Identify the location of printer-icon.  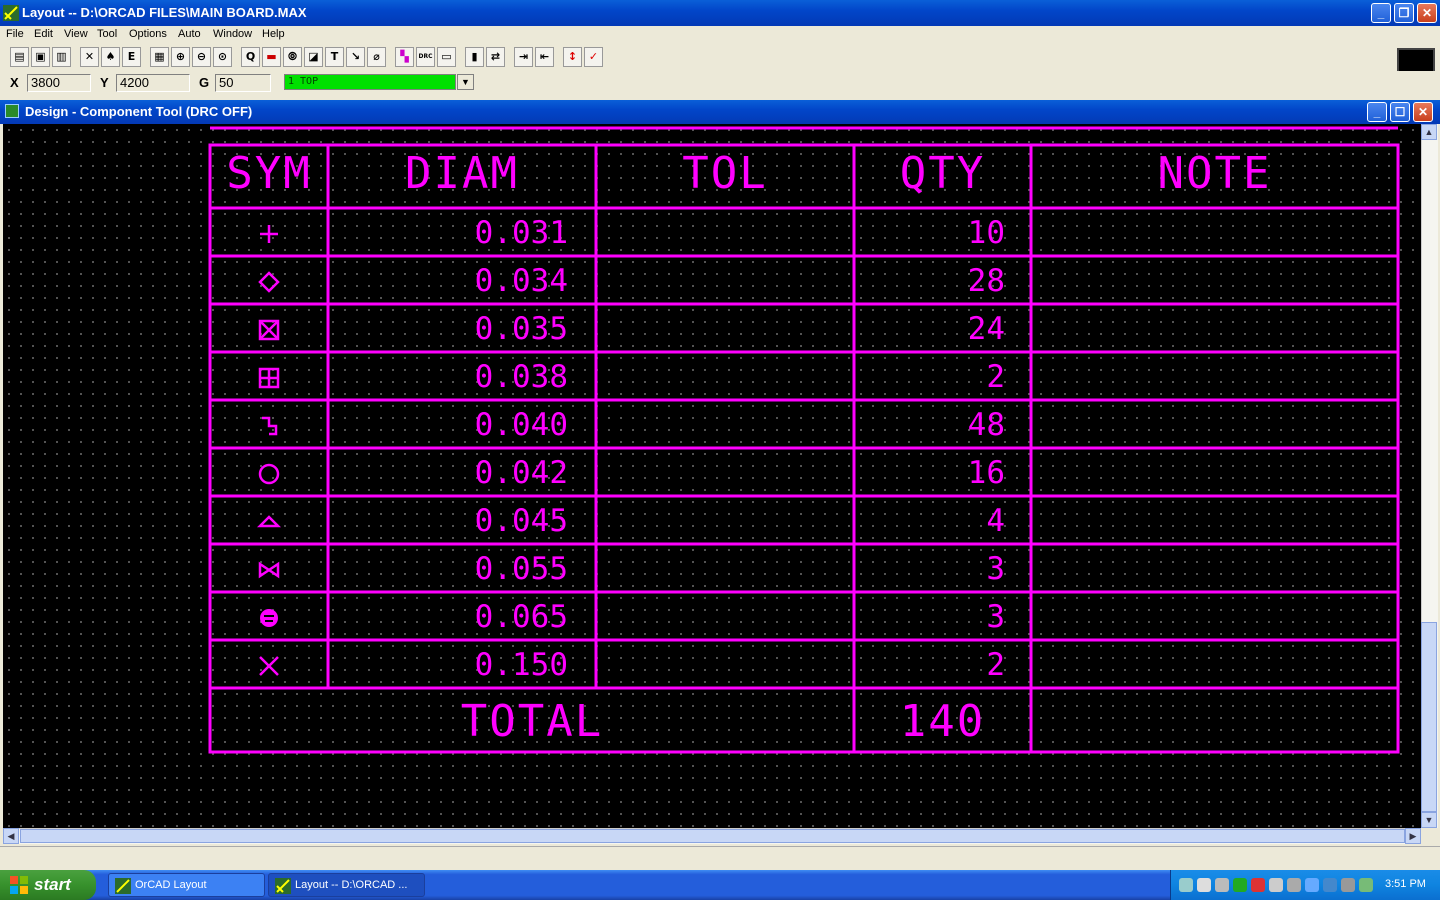
(1204, 885).